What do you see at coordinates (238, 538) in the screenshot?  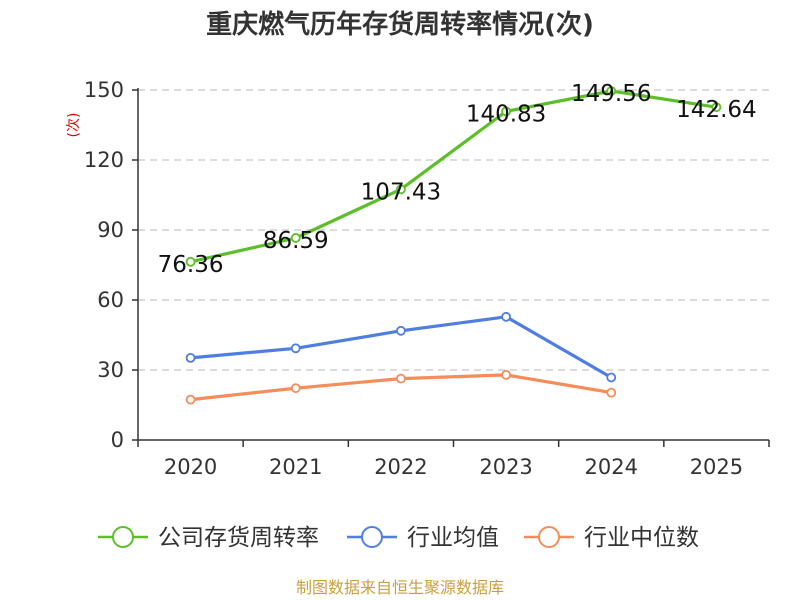 I see `legend-label: 公司存货周转率` at bounding box center [238, 538].